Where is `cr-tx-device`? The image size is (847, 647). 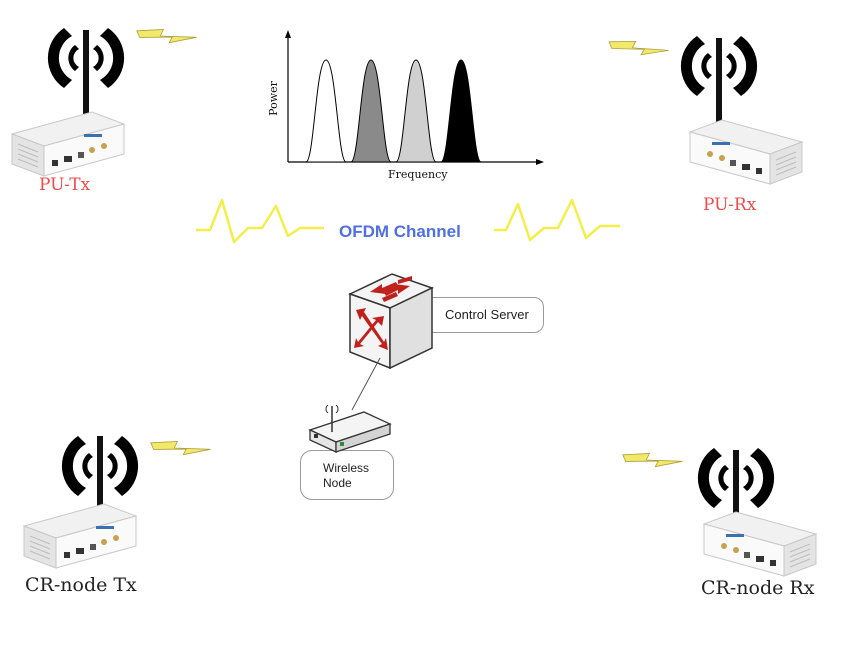
cr-tx-device is located at coordinates (81, 502).